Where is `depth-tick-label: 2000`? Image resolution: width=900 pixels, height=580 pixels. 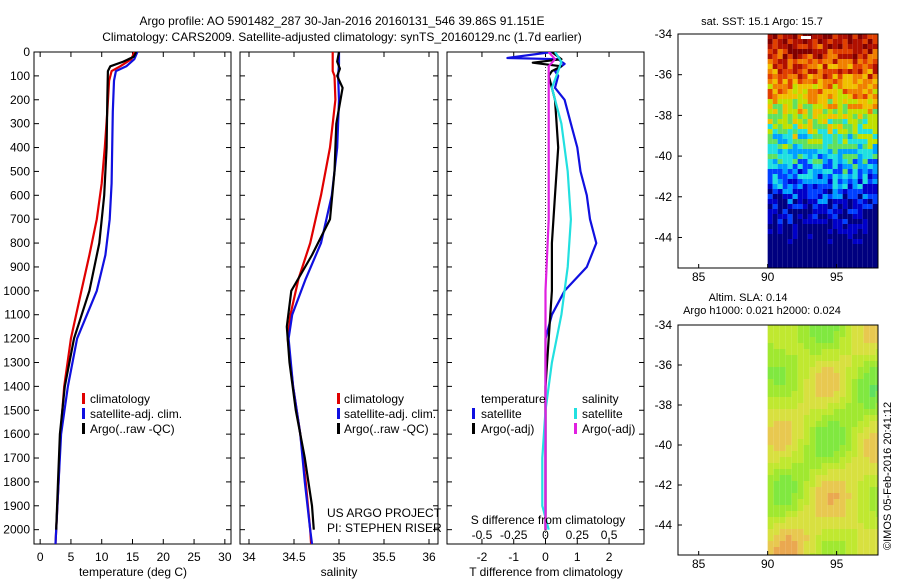 depth-tick-label: 2000 is located at coordinates (16, 530).